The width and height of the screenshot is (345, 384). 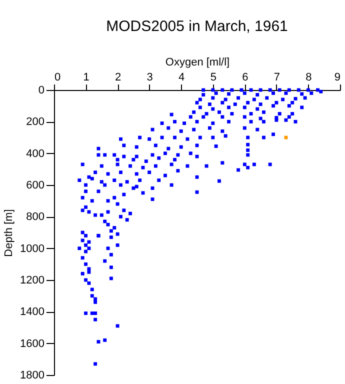 I want to click on x-tick-label: 7, so click(x=277, y=78).